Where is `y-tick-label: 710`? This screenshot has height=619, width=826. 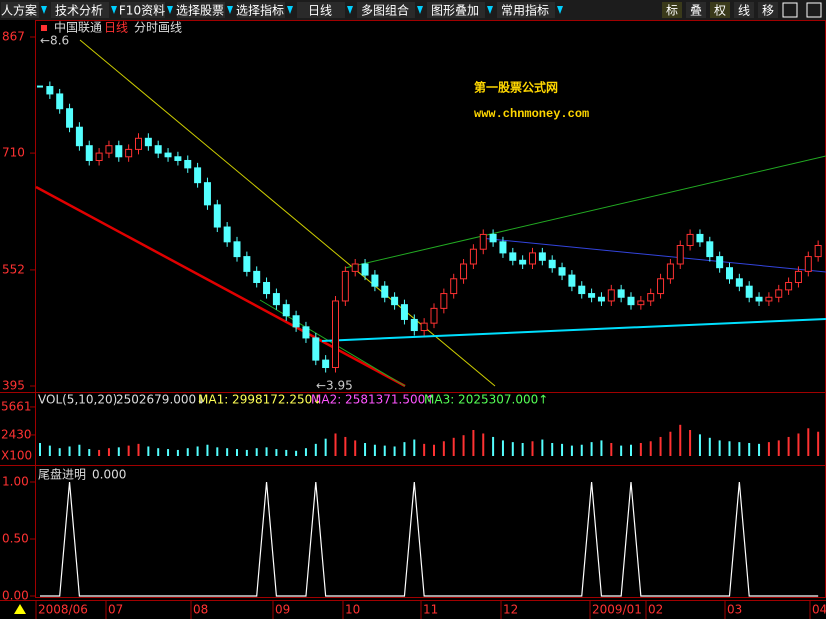
y-tick-label: 710 is located at coordinates (13, 153).